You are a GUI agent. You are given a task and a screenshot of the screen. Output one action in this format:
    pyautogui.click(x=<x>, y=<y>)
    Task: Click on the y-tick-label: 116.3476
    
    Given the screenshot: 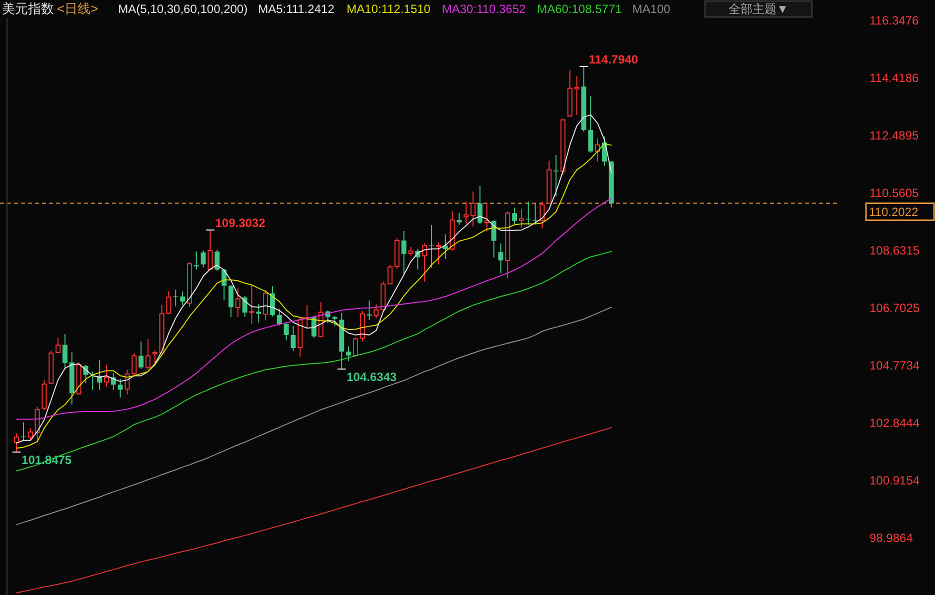 What is the action you would take?
    pyautogui.click(x=894, y=21)
    